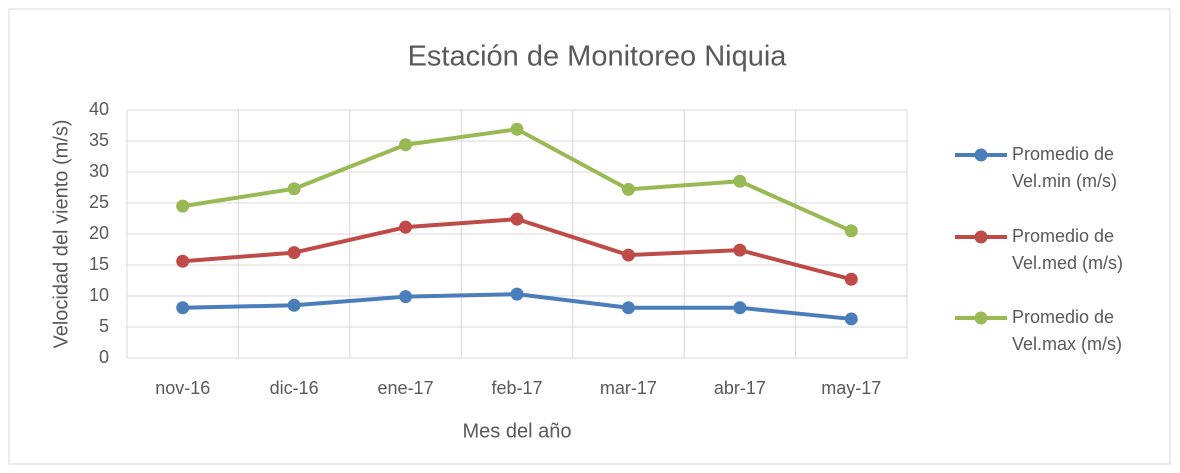  Describe the element at coordinates (104, 326) in the screenshot. I see `y-tick-label: 5` at that location.